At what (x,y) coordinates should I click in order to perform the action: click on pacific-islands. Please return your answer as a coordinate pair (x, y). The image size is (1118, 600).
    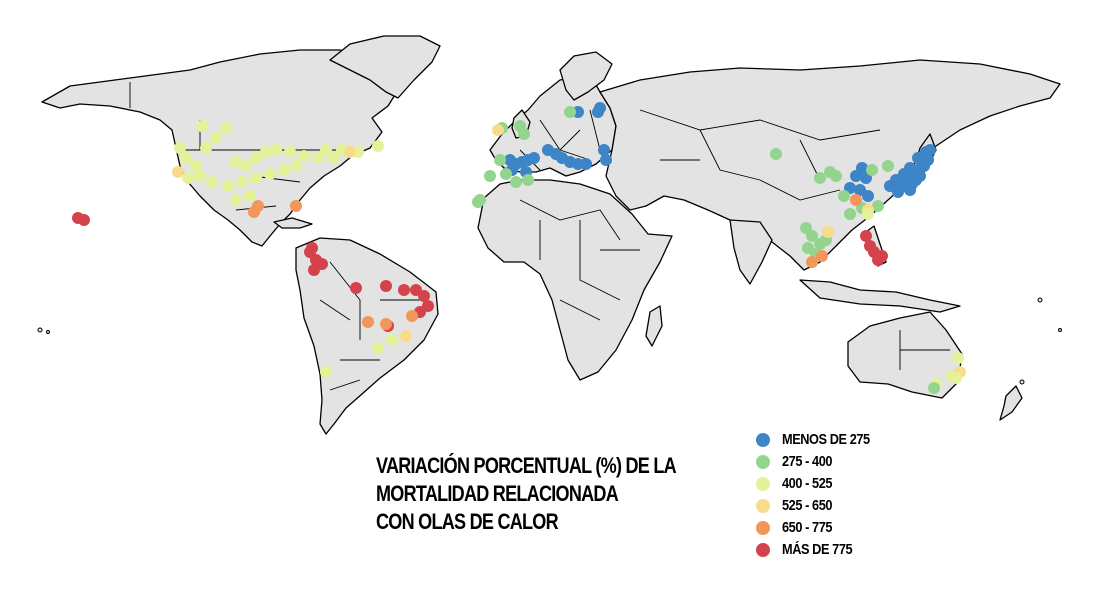
    Looking at the image, I should click on (549, 341).